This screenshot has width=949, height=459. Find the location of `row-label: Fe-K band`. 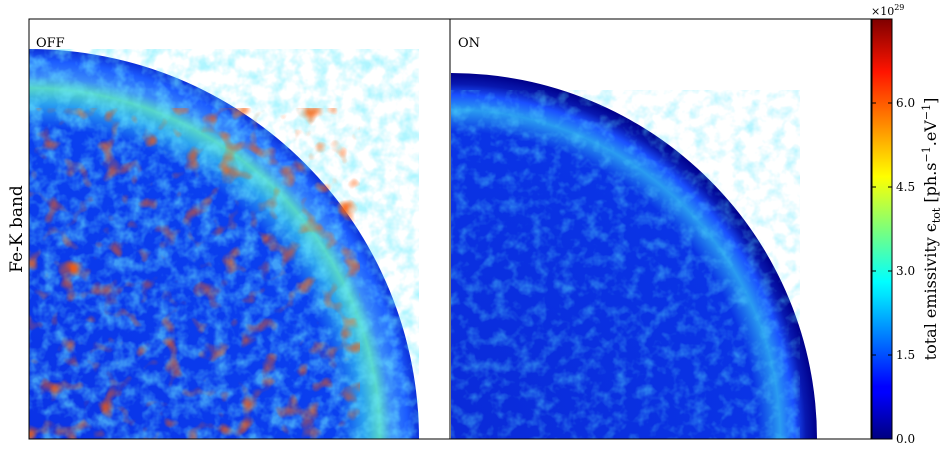

row-label: Fe-K band is located at coordinates (17, 229).